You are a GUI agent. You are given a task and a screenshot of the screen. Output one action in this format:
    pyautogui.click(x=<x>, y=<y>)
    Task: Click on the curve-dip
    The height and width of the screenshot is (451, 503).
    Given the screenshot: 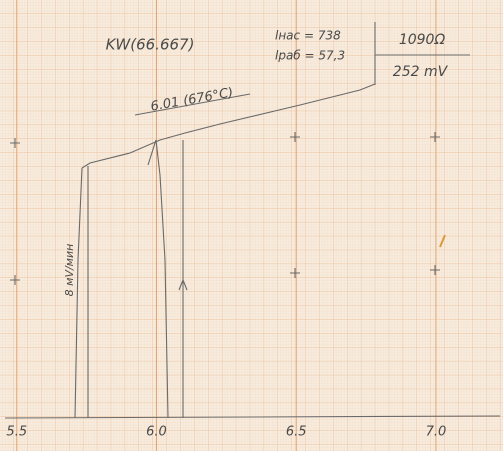 What is the action you would take?
    pyautogui.click(x=158, y=279)
    